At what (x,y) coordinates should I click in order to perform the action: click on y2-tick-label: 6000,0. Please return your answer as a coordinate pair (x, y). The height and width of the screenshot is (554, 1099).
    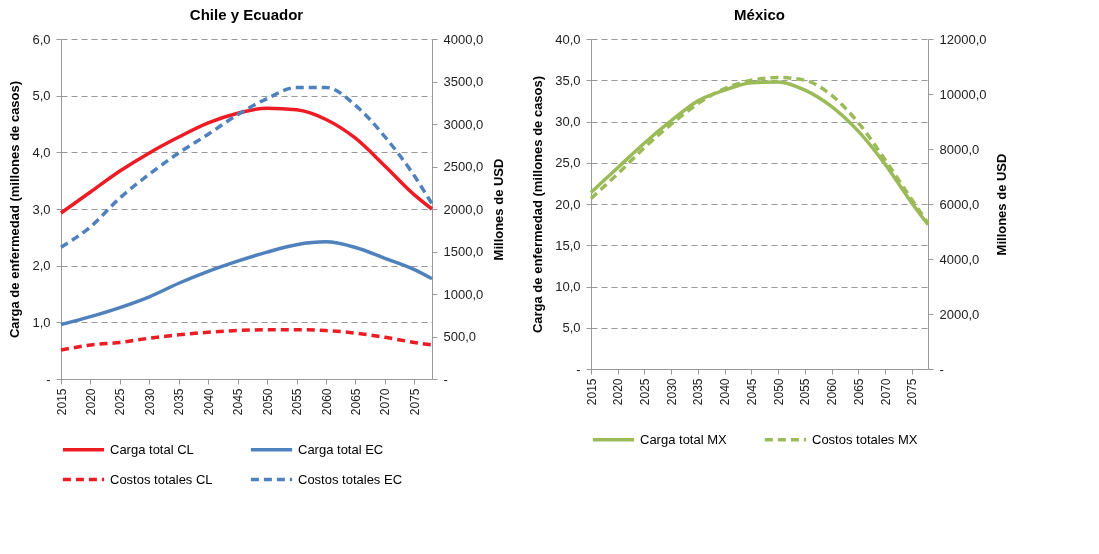
    Looking at the image, I should click on (959, 204).